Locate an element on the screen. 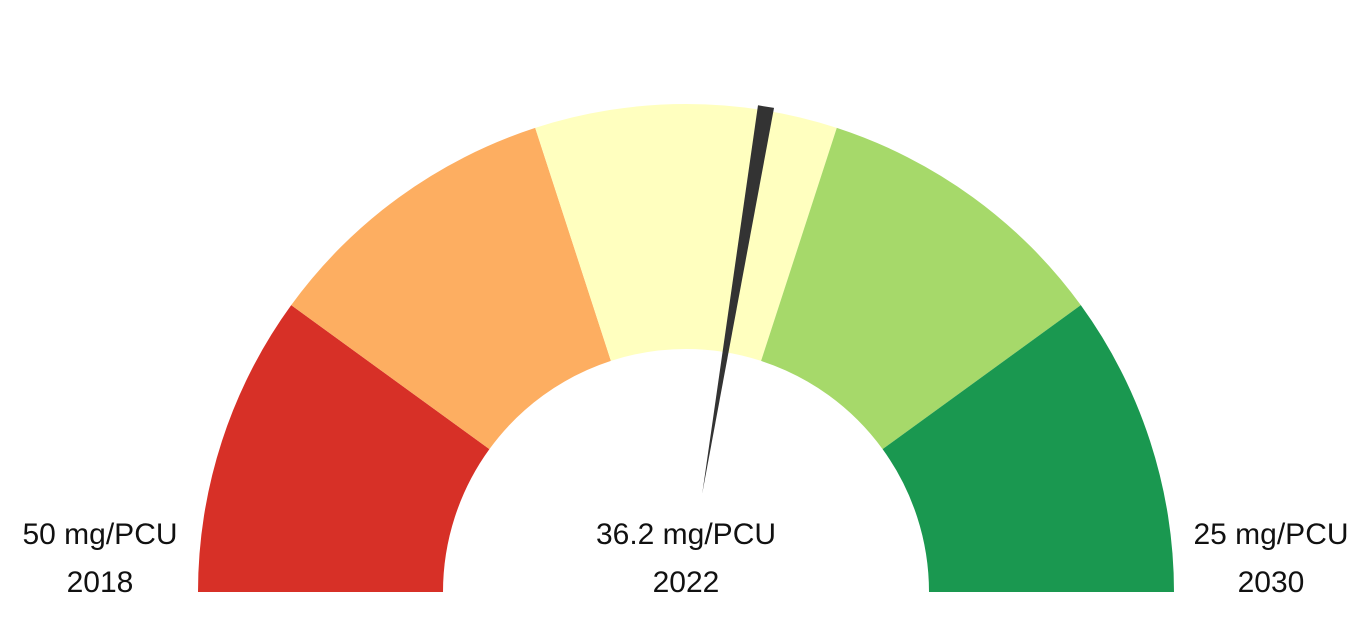 This screenshot has width=1370, height=632. gauge-needle is located at coordinates (738, 299).